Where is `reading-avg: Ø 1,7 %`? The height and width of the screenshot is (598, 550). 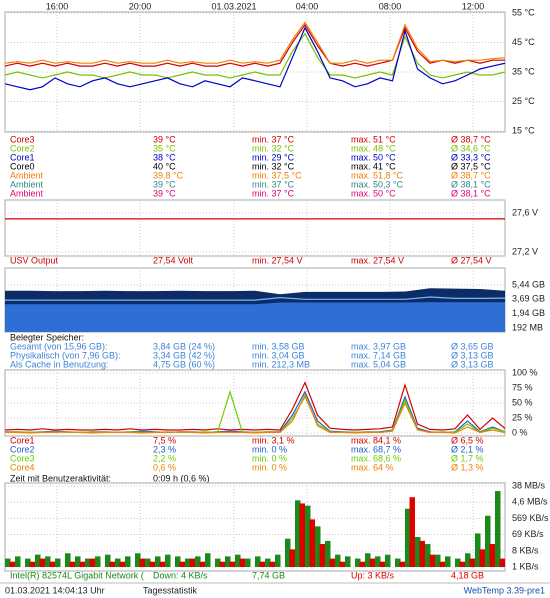 reading-avg: Ø 1,7 % is located at coordinates (467, 458).